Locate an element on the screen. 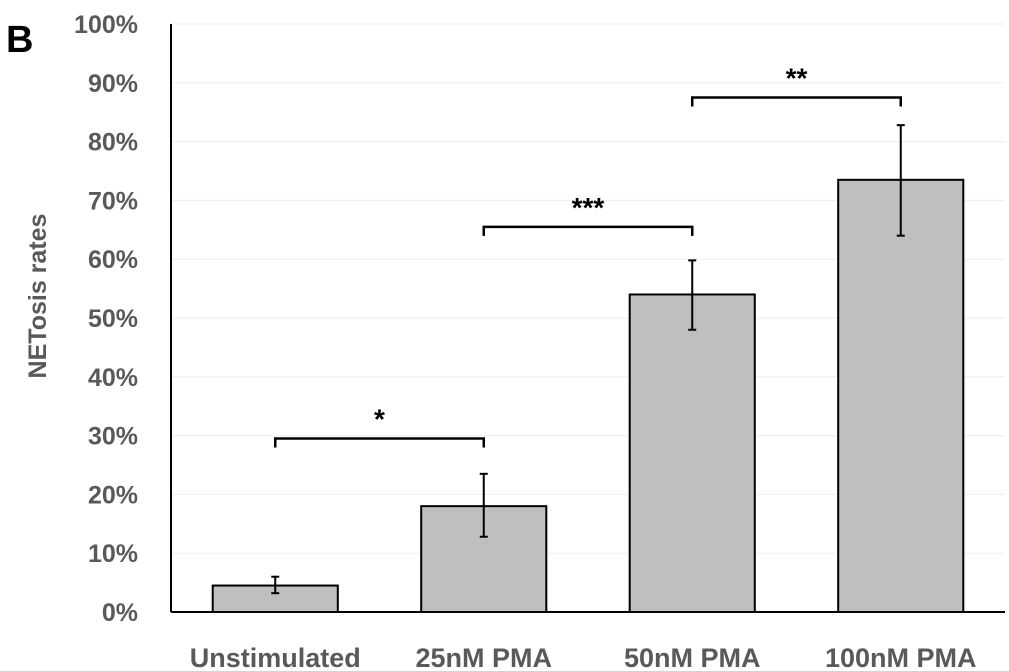 The width and height of the screenshot is (1009, 671). y-axis-title: NETosis rates is located at coordinates (38, 296).